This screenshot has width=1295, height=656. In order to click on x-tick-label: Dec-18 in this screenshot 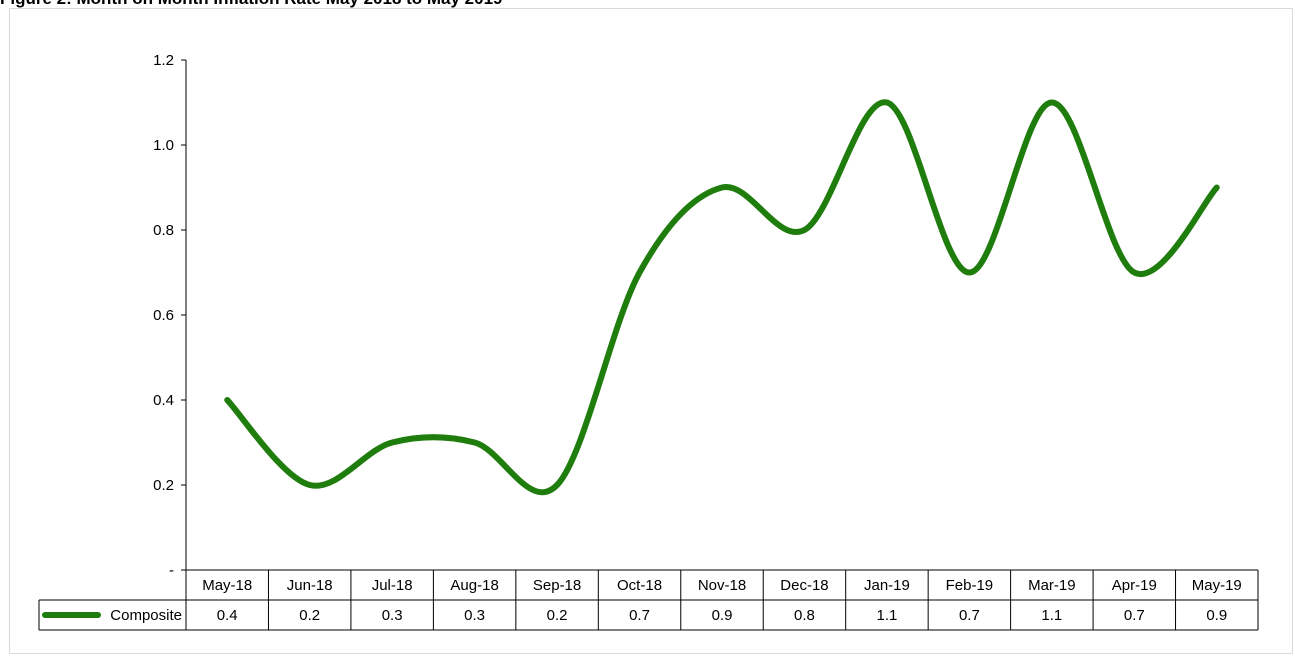, I will do `click(804, 585)`.